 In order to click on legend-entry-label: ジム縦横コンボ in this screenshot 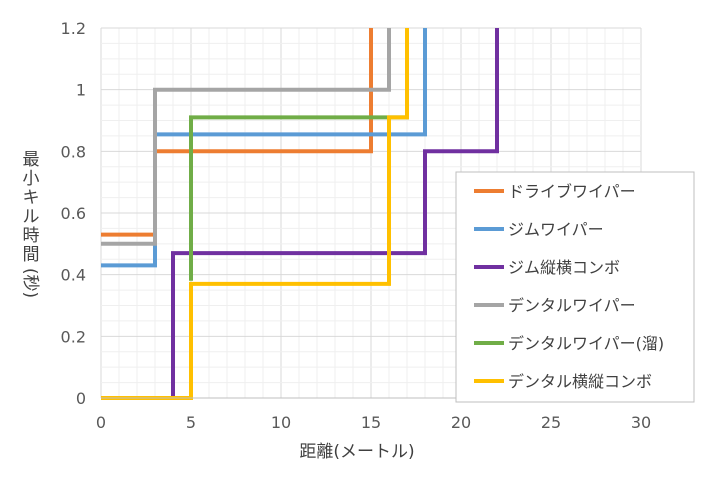, I will do `click(564, 267)`.